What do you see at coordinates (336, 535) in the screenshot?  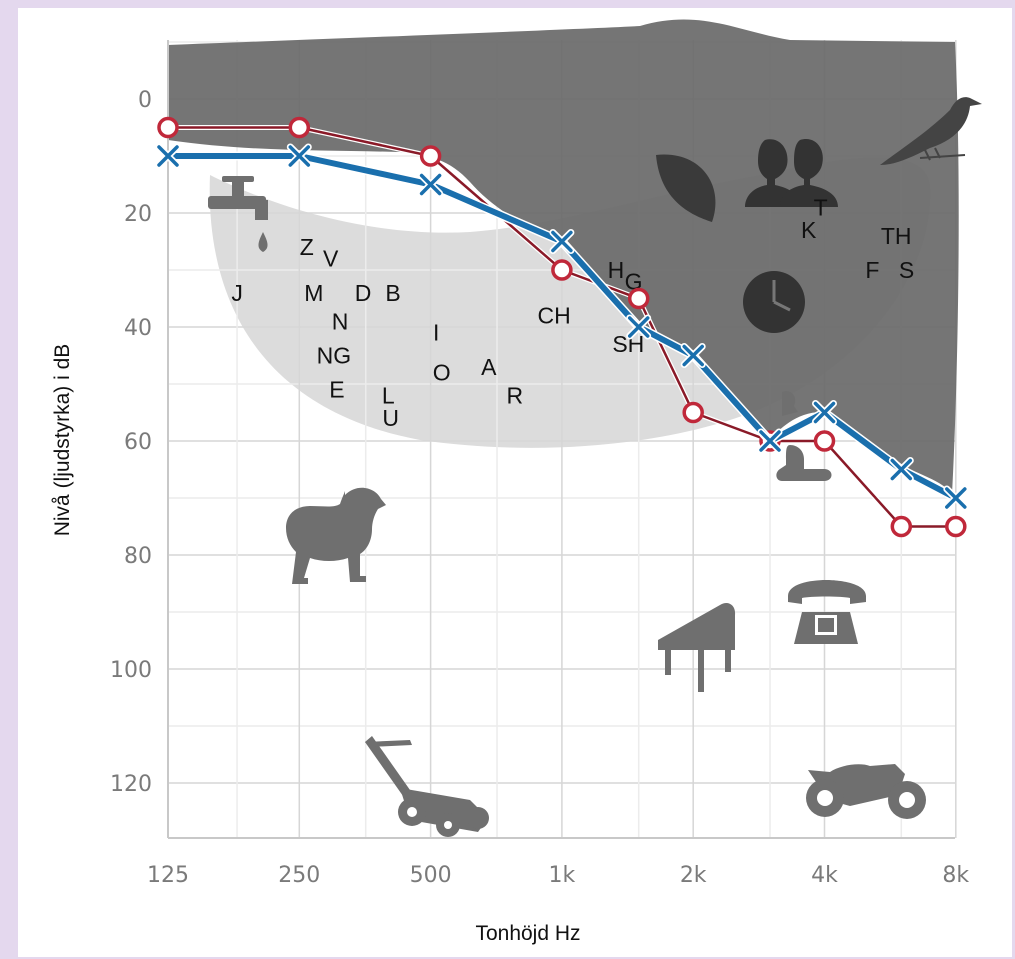 I see `dog-icon` at bounding box center [336, 535].